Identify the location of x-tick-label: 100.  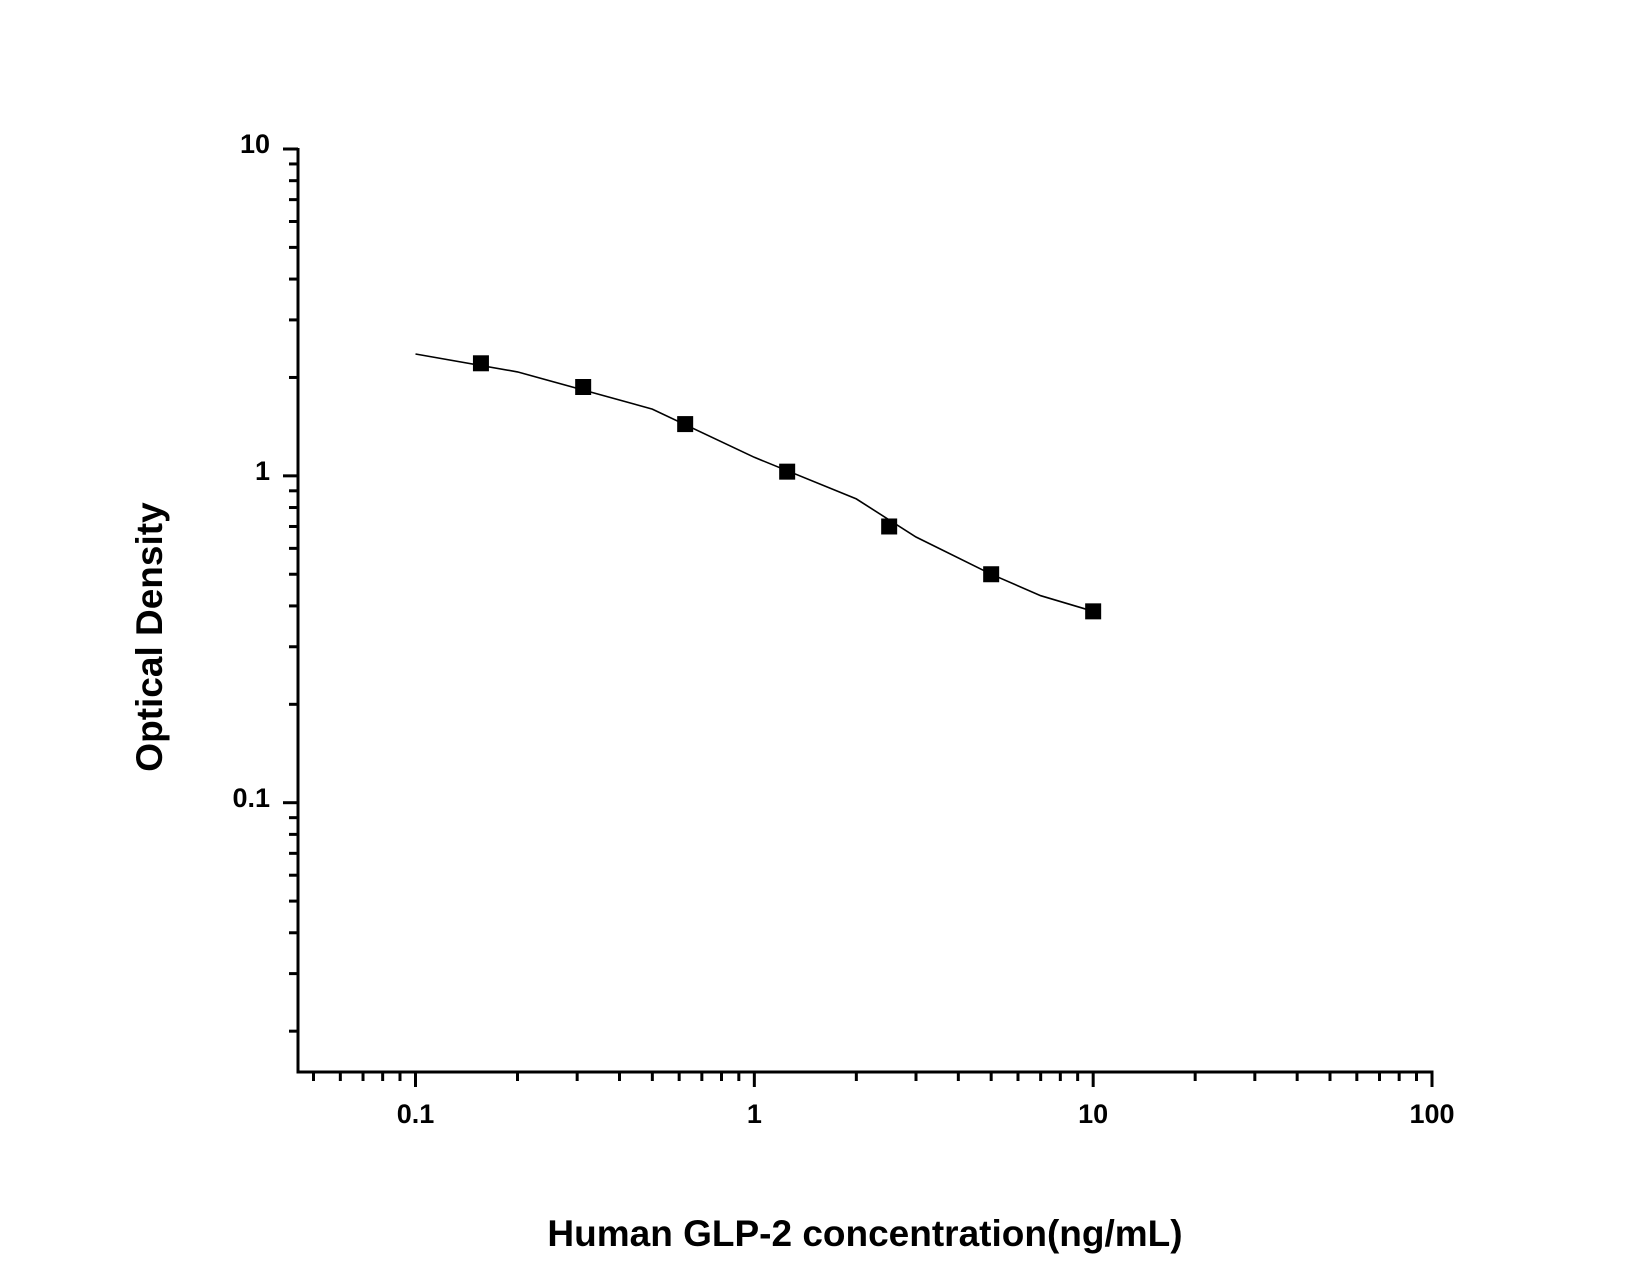
(1431, 1114).